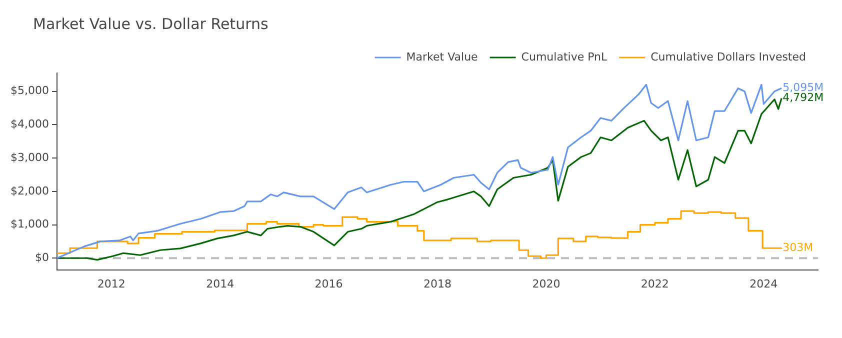 This screenshot has width=842, height=338. I want to click on chart-title: Market Value vs. Dollar Returns, so click(150, 23).